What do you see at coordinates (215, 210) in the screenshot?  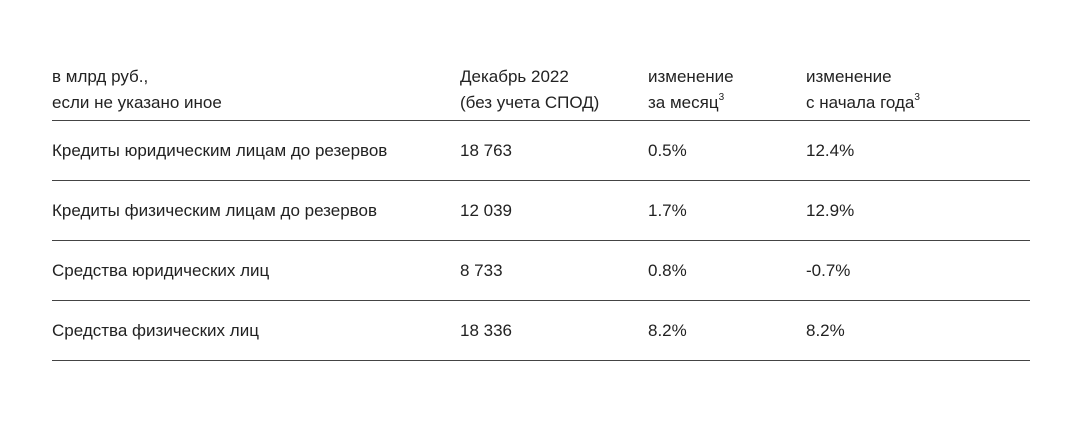 I see `table-cell: Кредиты физическим лицам до резервов` at bounding box center [215, 210].